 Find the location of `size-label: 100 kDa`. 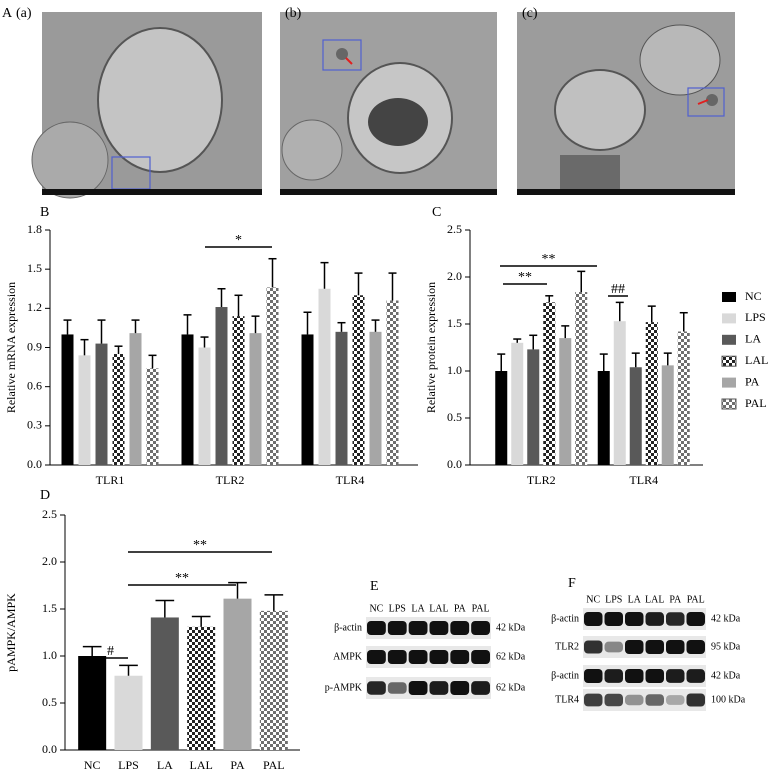

size-label: 100 kDa is located at coordinates (728, 699).